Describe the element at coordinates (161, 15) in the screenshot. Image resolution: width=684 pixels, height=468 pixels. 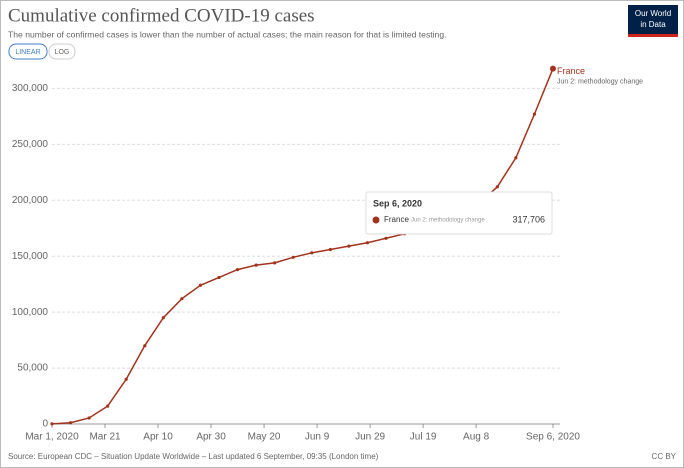
I see `chart-title: Cumulative confirmed COVID-19 cases` at that location.